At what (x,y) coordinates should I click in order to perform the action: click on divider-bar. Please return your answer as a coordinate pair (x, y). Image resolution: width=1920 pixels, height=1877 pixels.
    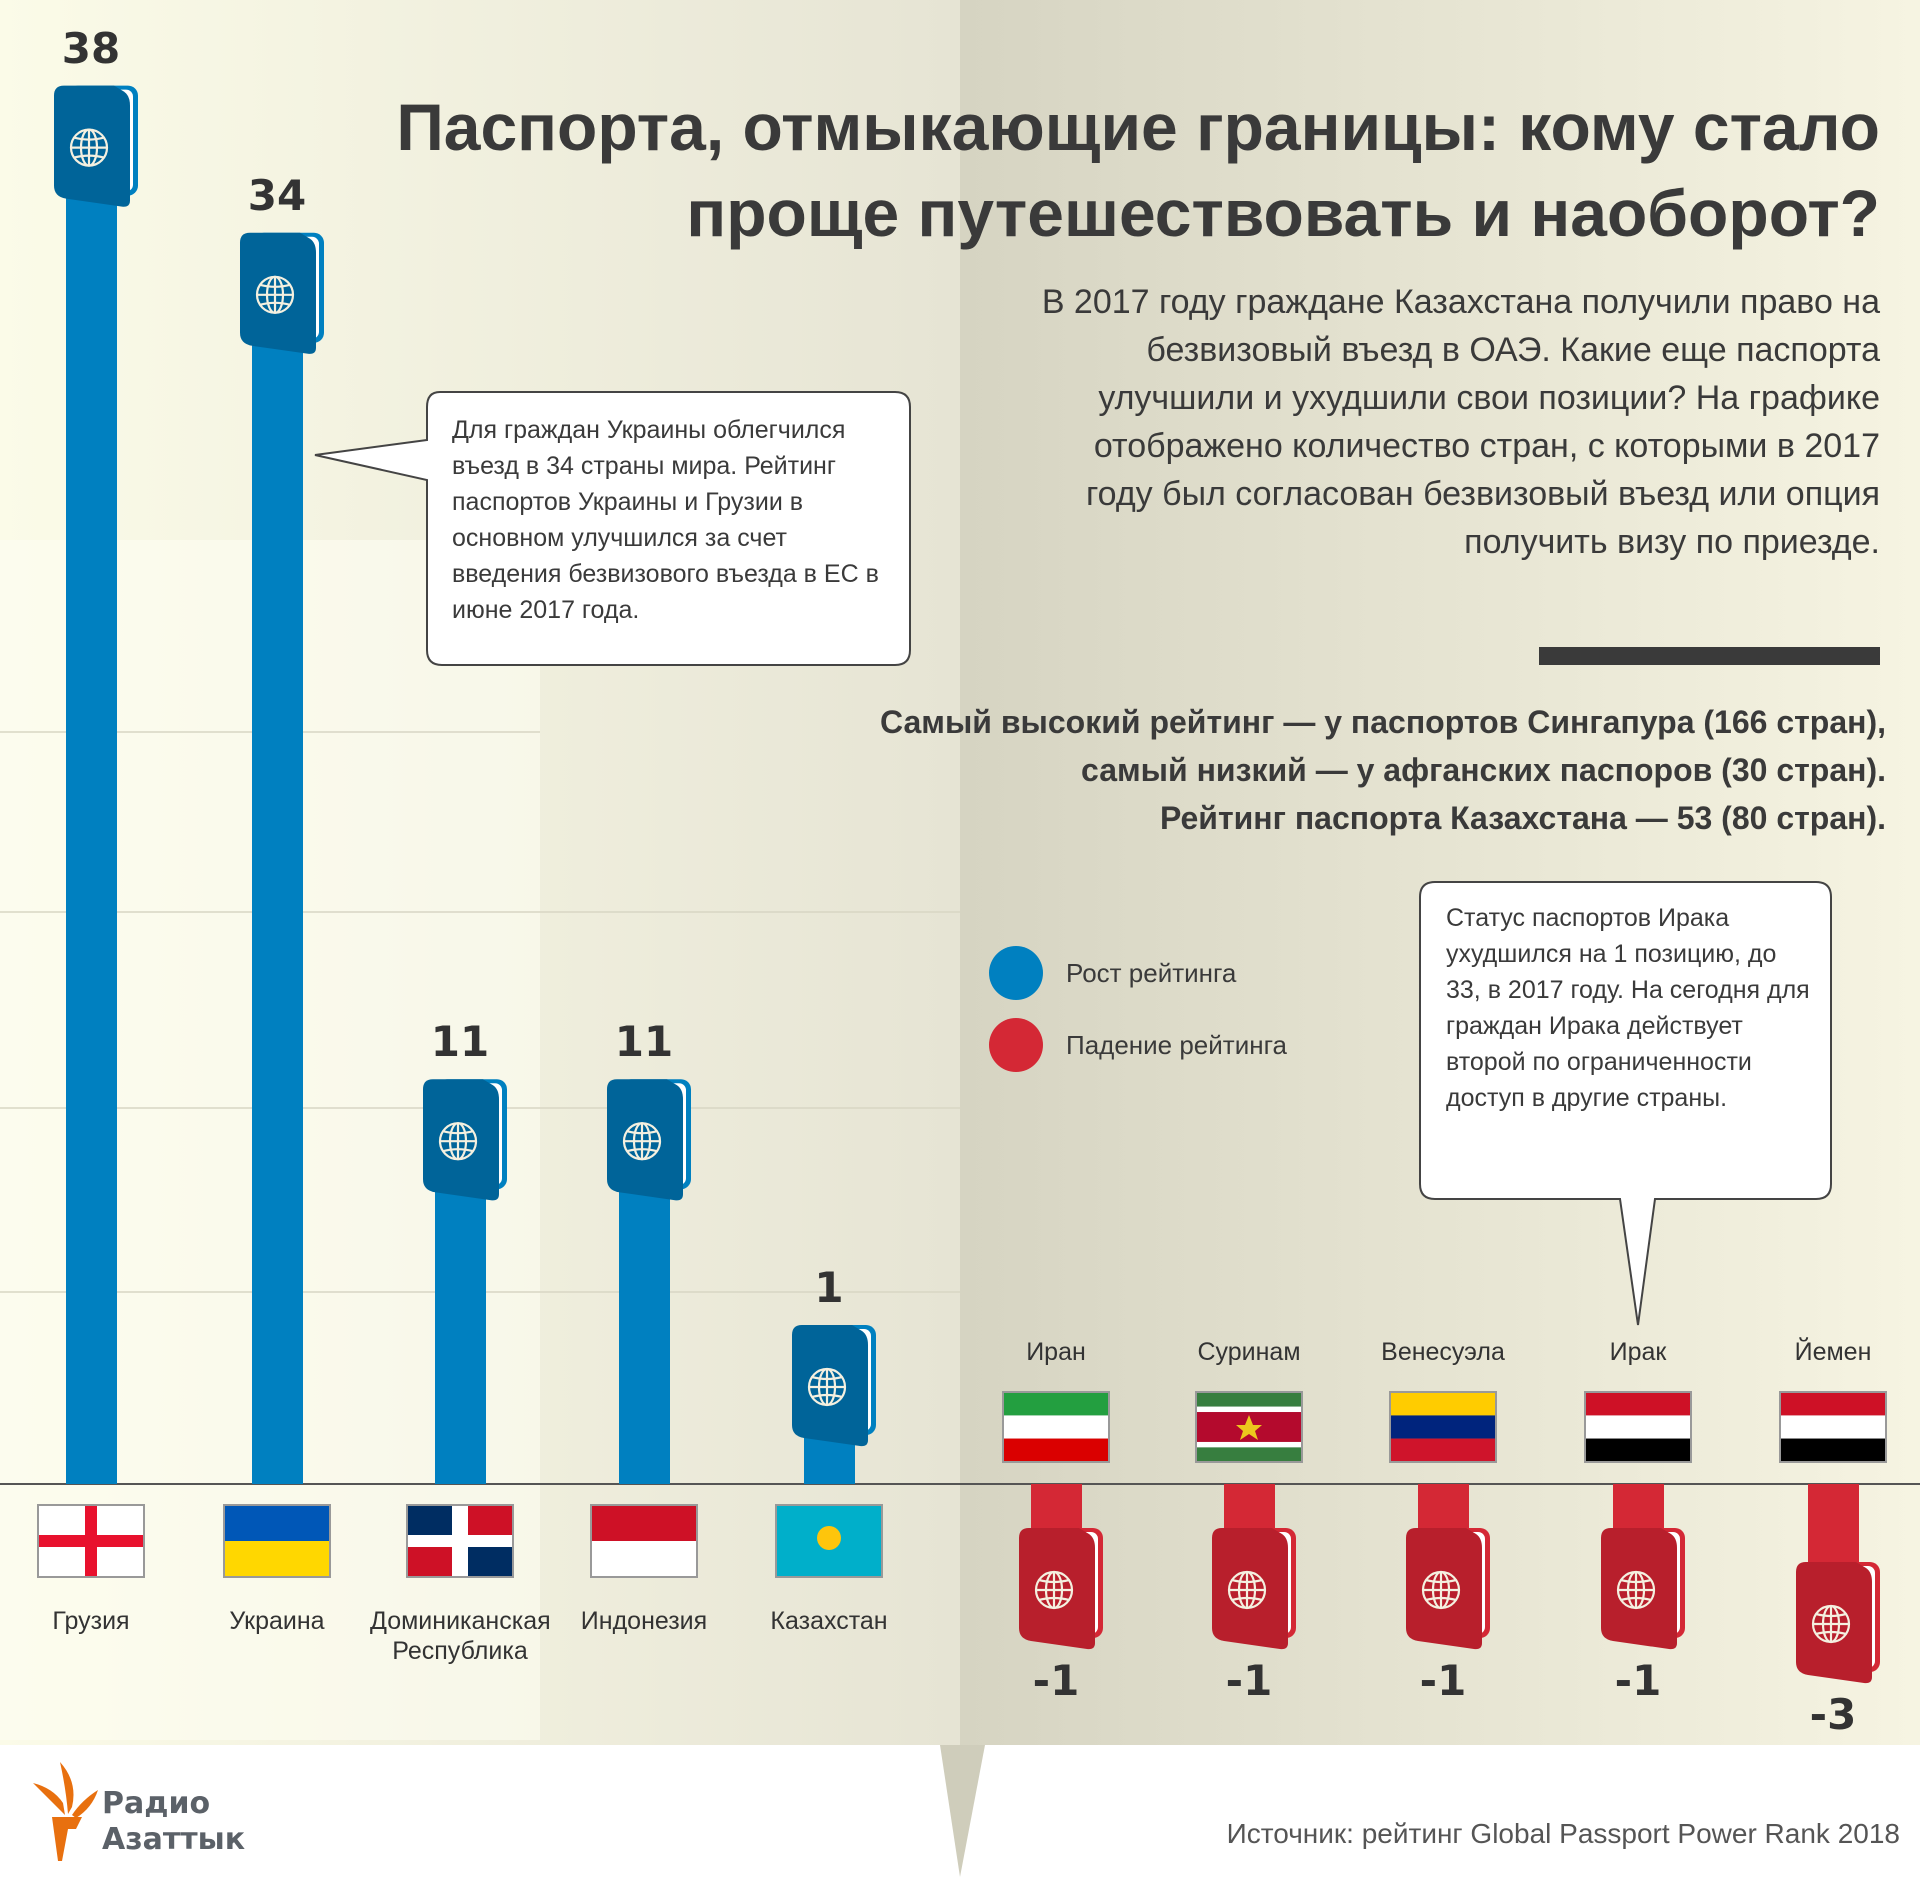
    Looking at the image, I should click on (1709, 656).